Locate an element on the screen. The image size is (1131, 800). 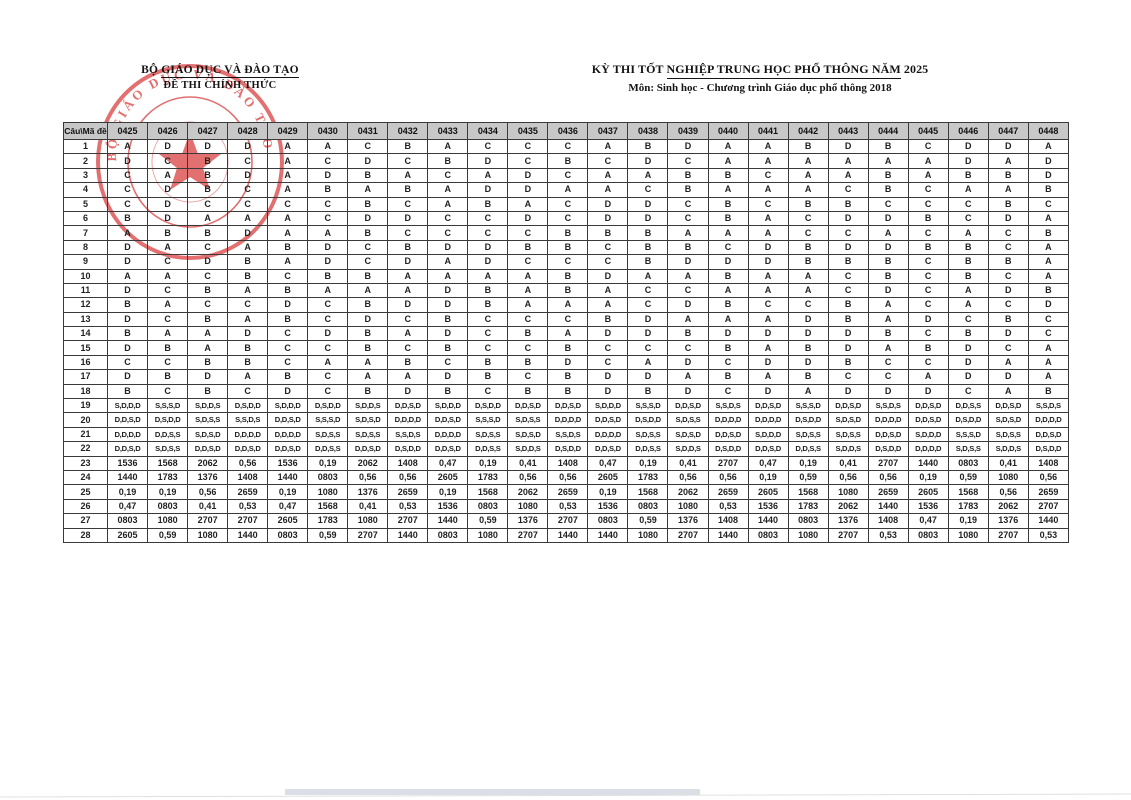
question-number: 27 is located at coordinates (85, 521).